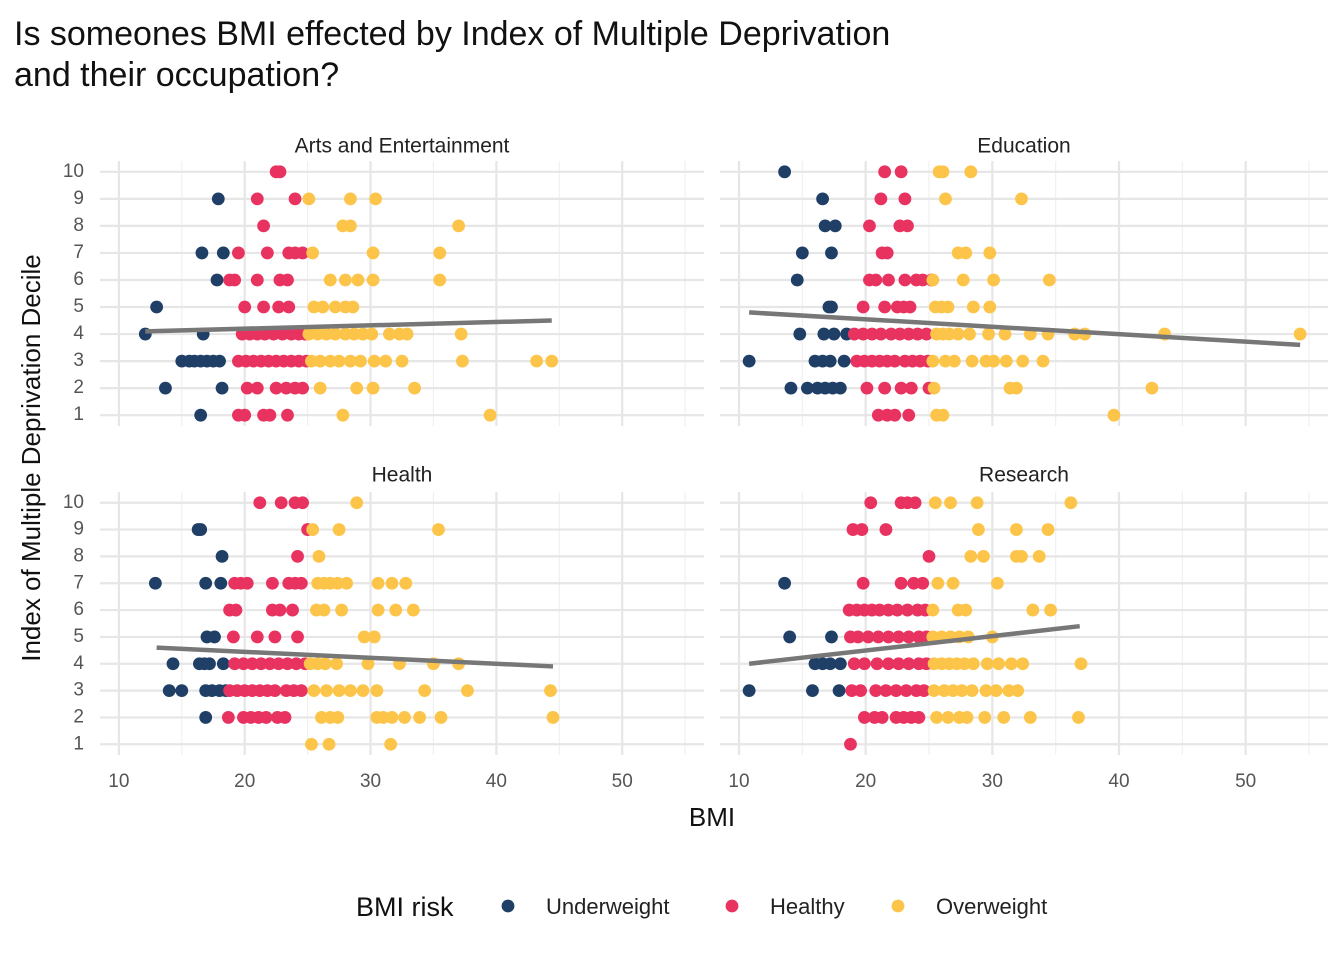 The image size is (1344, 960). I want to click on facet-strip-label: Research, so click(1024, 475).